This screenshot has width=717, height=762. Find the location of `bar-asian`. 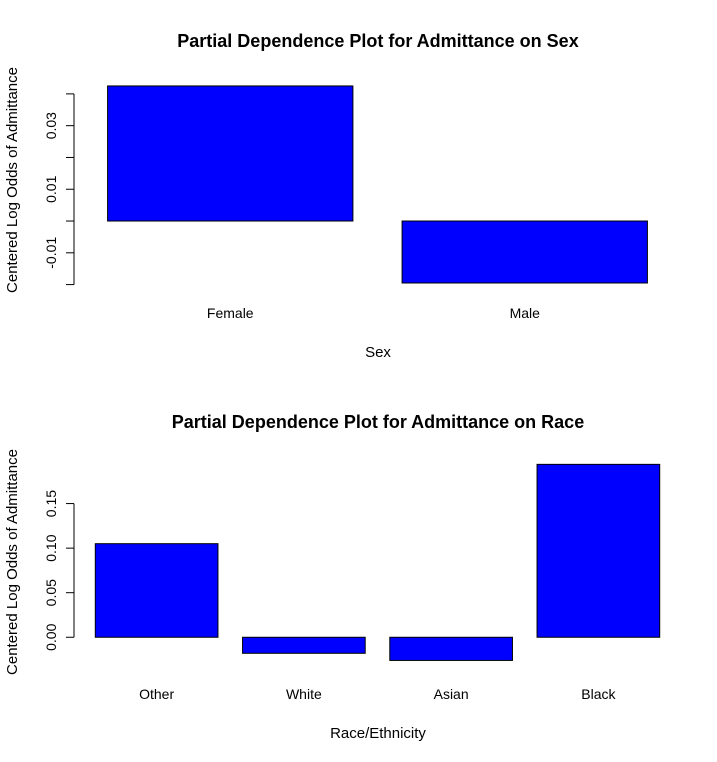

bar-asian is located at coordinates (451, 648).